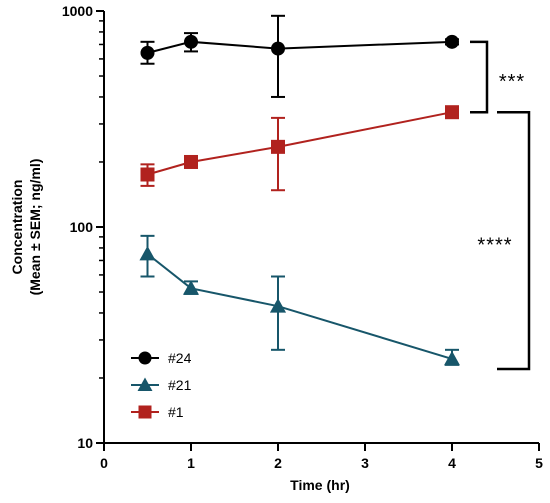  I want to click on legend-label: #21, so click(180, 385).